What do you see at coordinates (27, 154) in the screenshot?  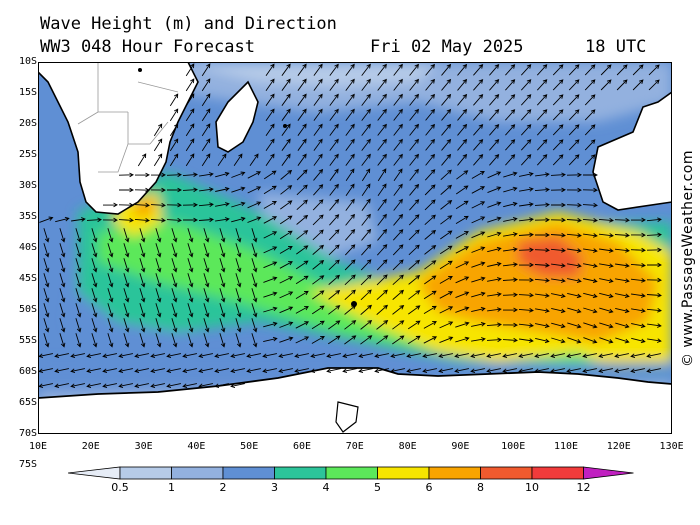 I see `lat-label-25s: 25S` at bounding box center [27, 154].